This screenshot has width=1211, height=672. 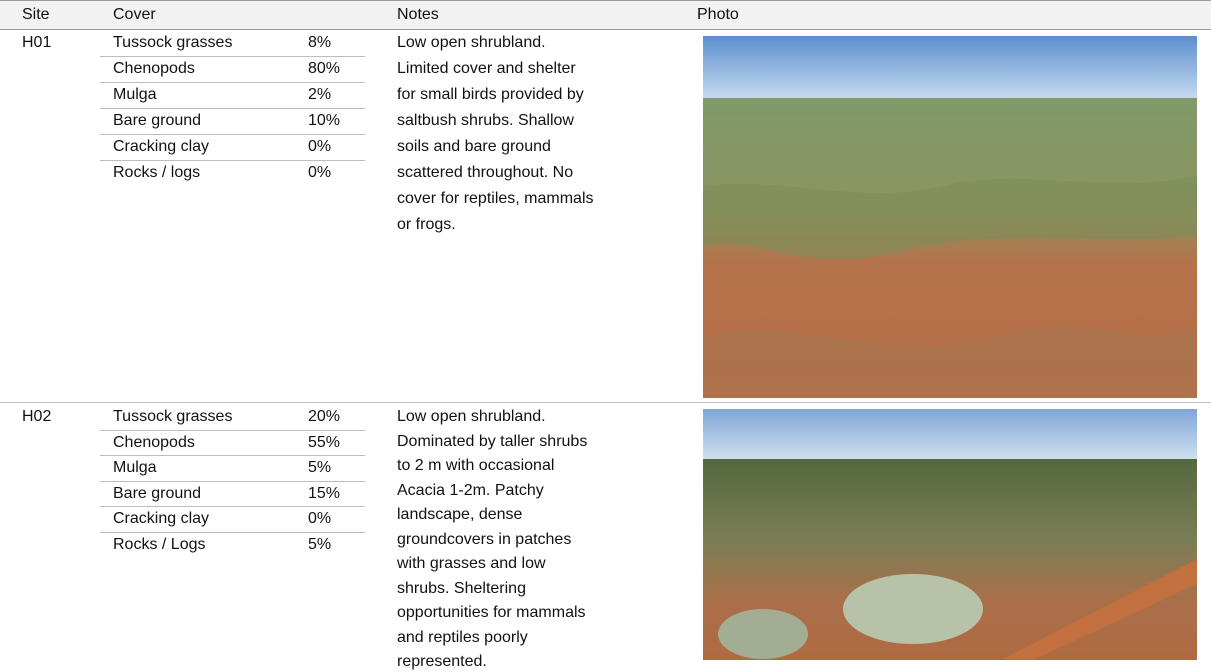 I want to click on notes-line: or frogs., so click(x=426, y=224).